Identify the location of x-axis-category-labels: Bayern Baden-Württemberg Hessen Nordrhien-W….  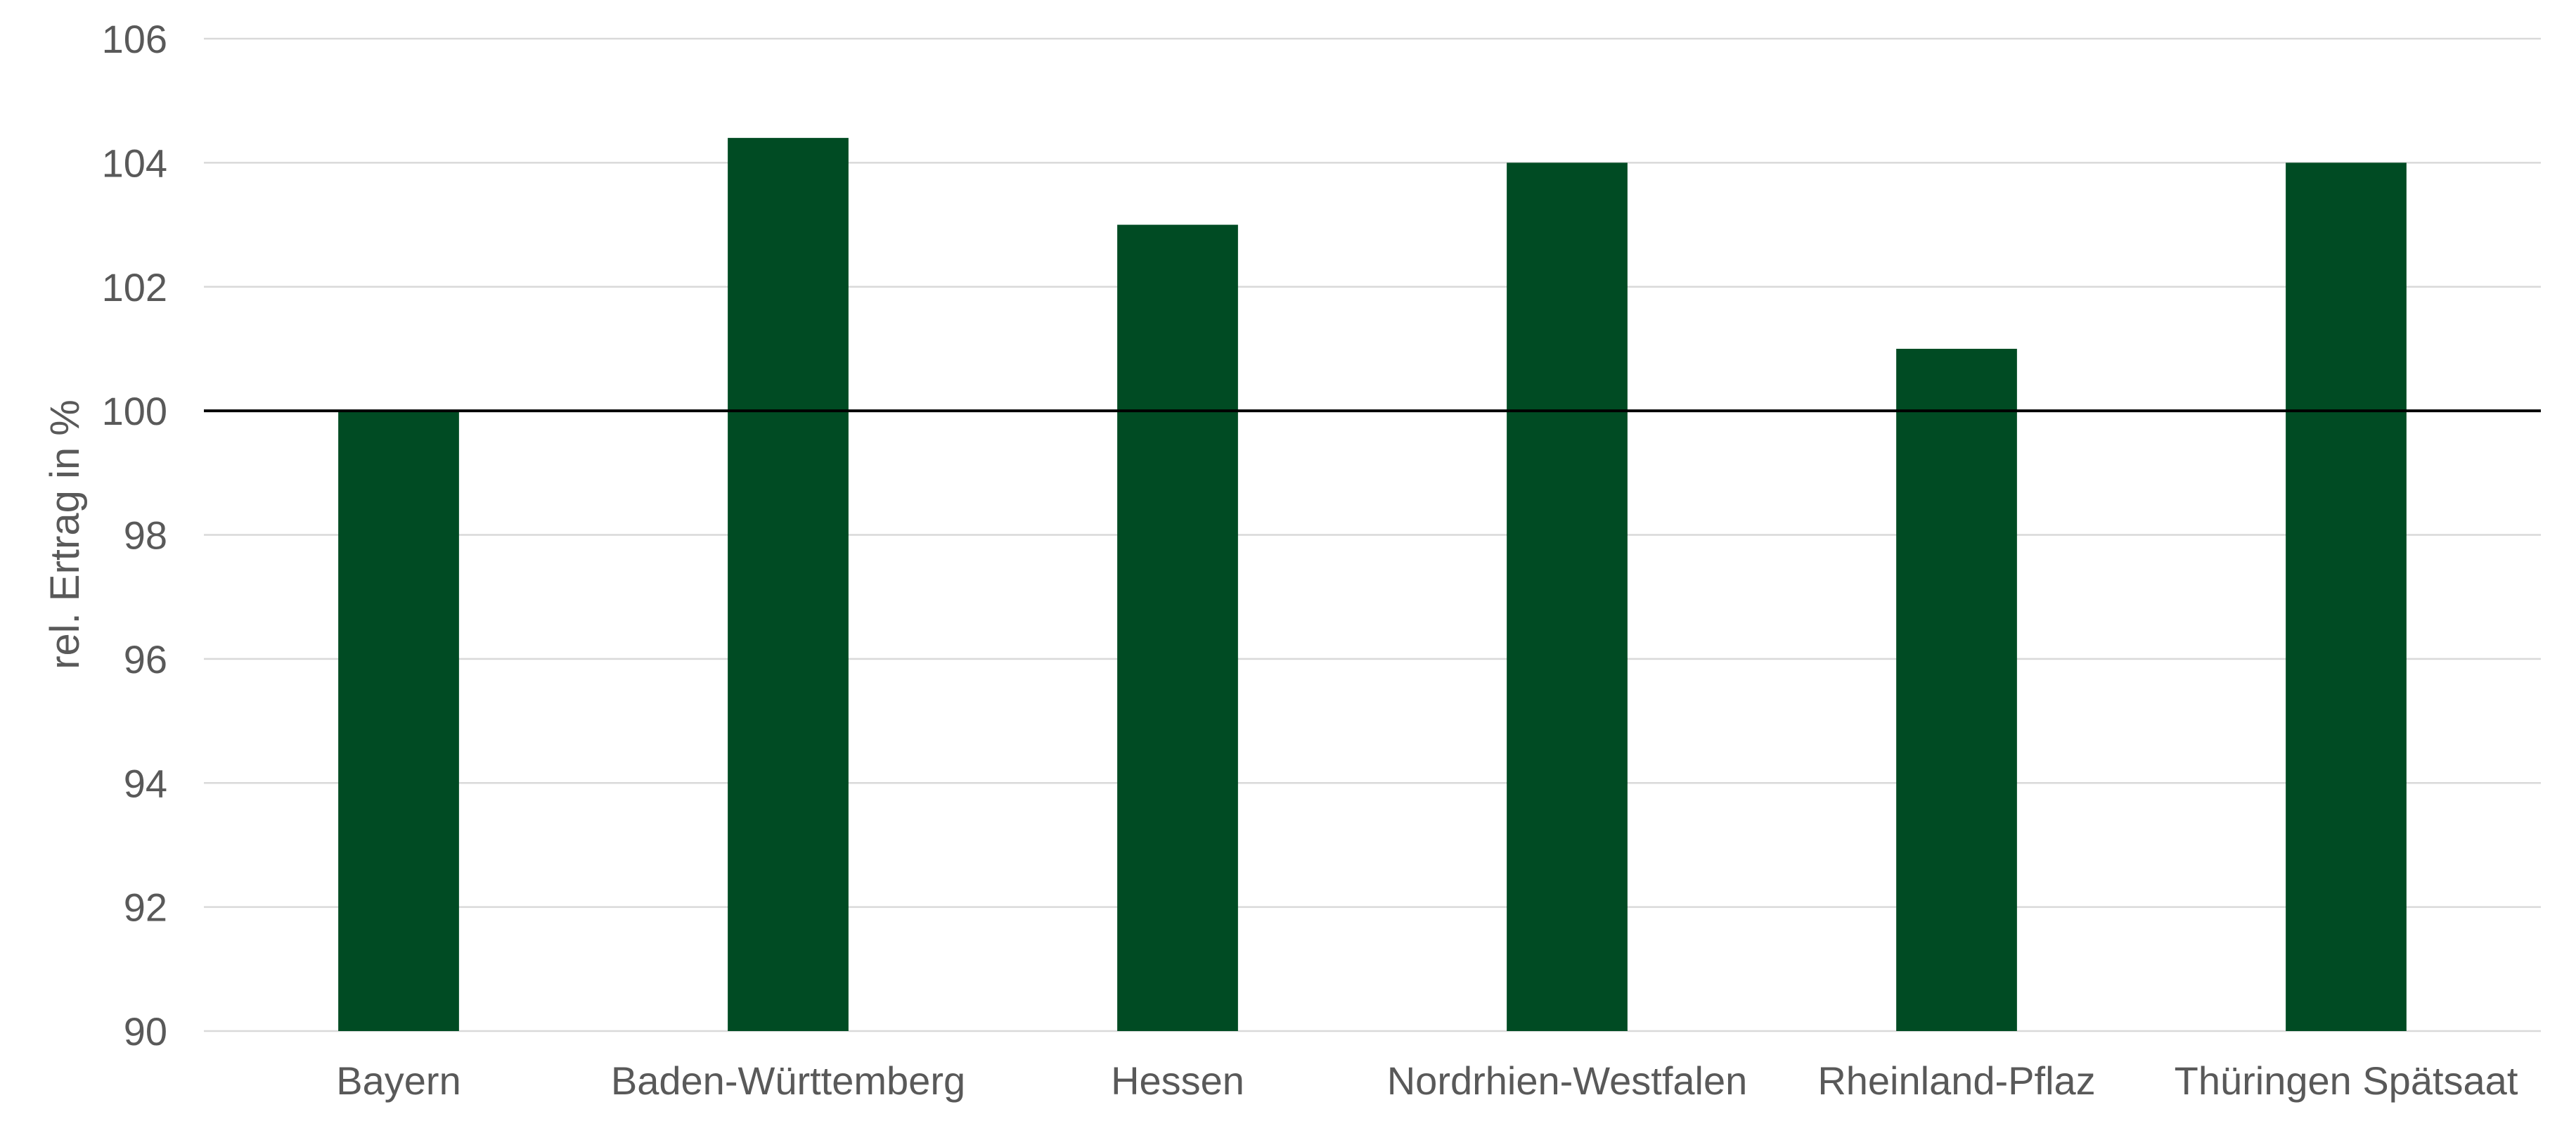
(1427, 1080).